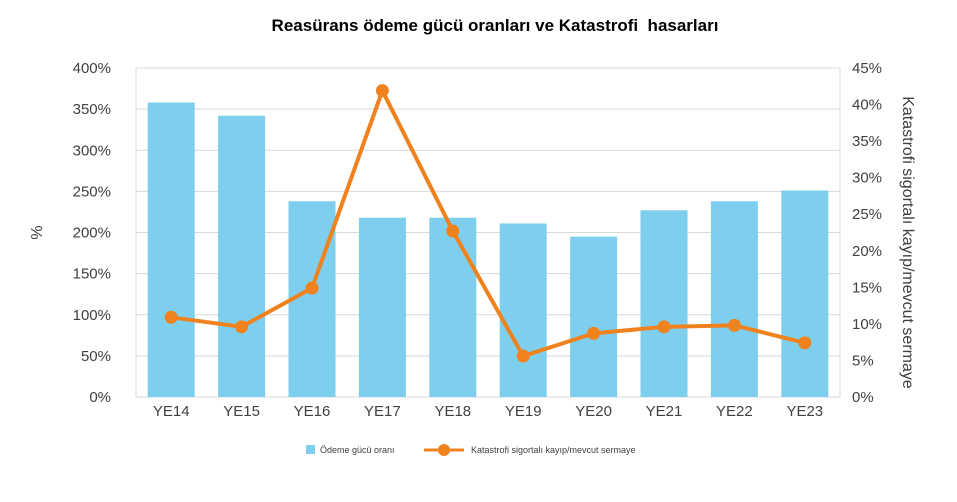 This screenshot has height=502, width=957. I want to click on x-tick-label: YE14, so click(171, 411).